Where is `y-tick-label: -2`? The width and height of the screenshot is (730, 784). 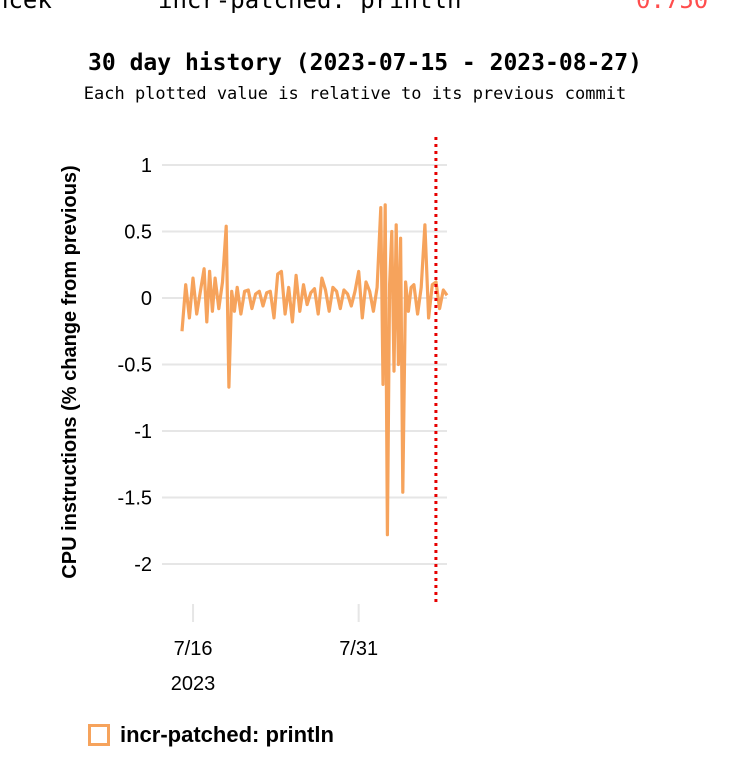 y-tick-label: -2 is located at coordinates (143, 565).